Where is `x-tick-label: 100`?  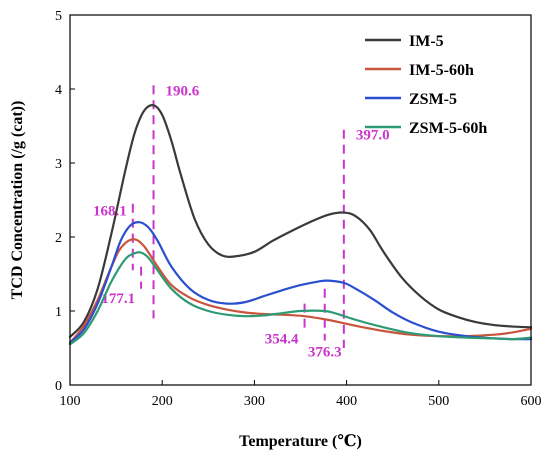
x-tick-label: 100 is located at coordinates (70, 401).